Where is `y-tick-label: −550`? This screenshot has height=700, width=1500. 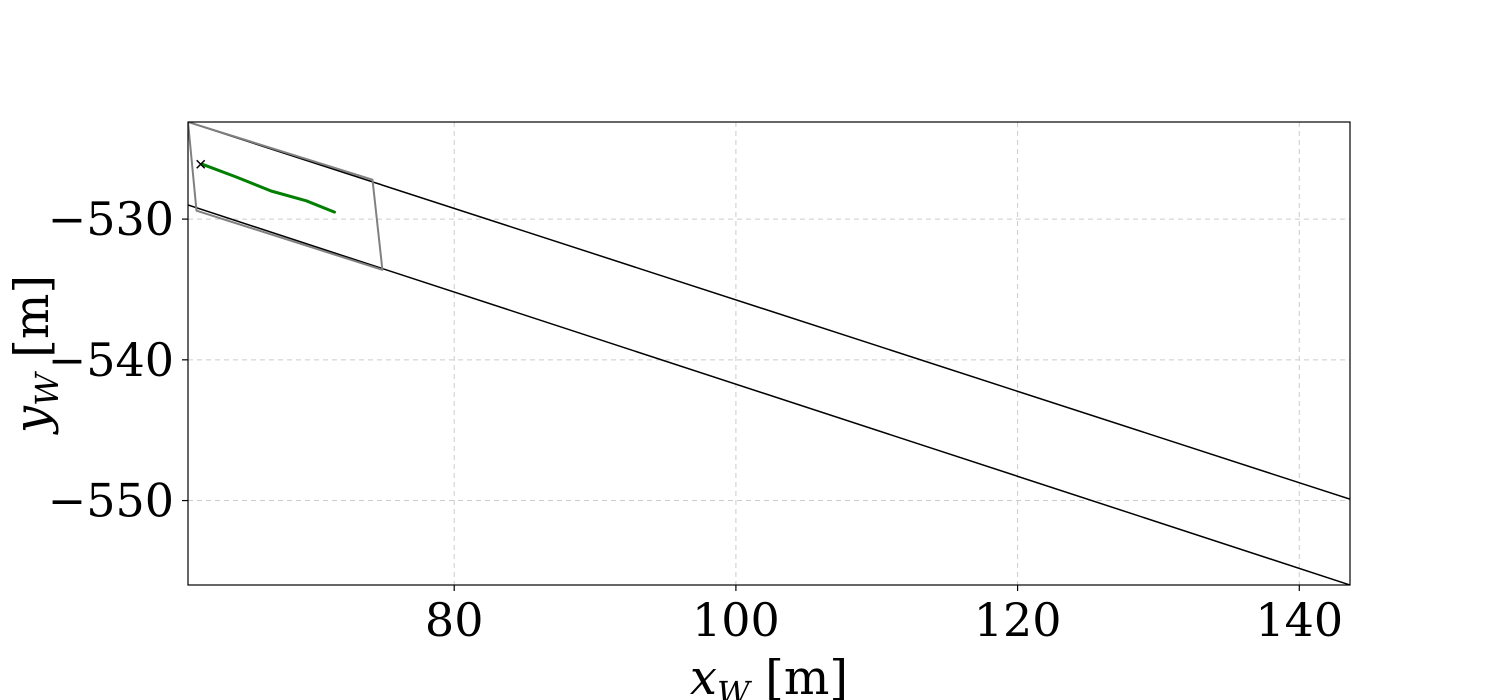
y-tick-label: −550 is located at coordinates (111, 501).